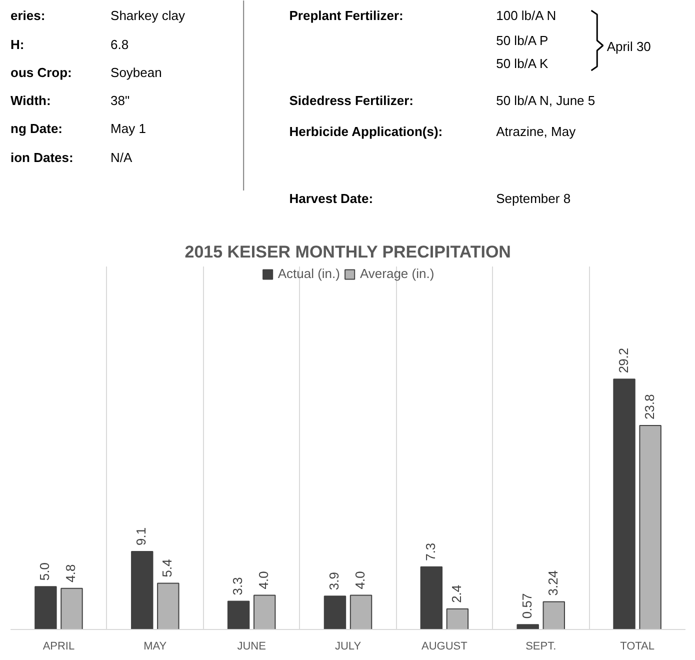 The height and width of the screenshot is (660, 695). I want to click on data-label: 2.4, so click(456, 593).